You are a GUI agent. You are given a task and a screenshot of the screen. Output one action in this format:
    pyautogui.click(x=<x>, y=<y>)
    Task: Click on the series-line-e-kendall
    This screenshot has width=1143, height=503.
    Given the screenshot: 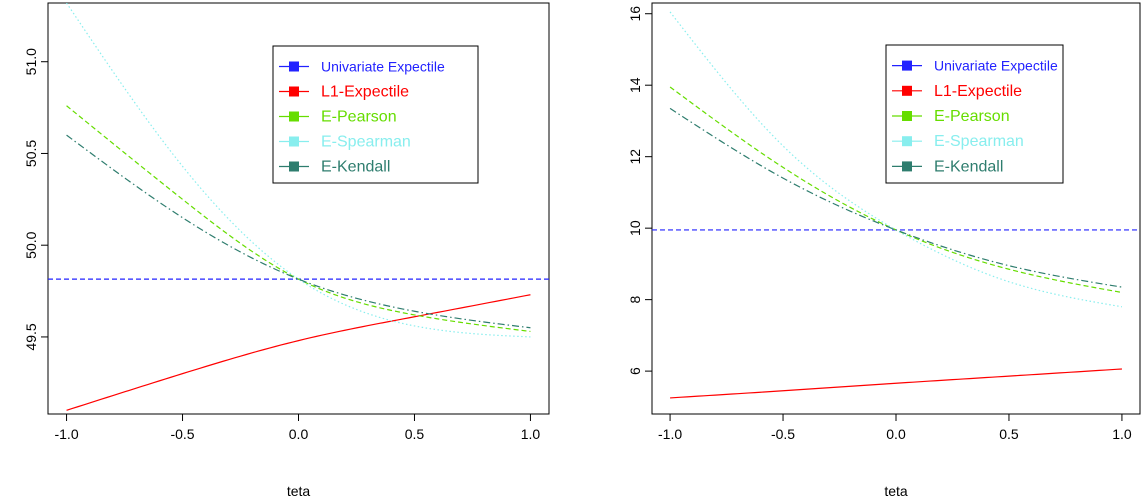 What is the action you would take?
    pyautogui.click(x=896, y=197)
    